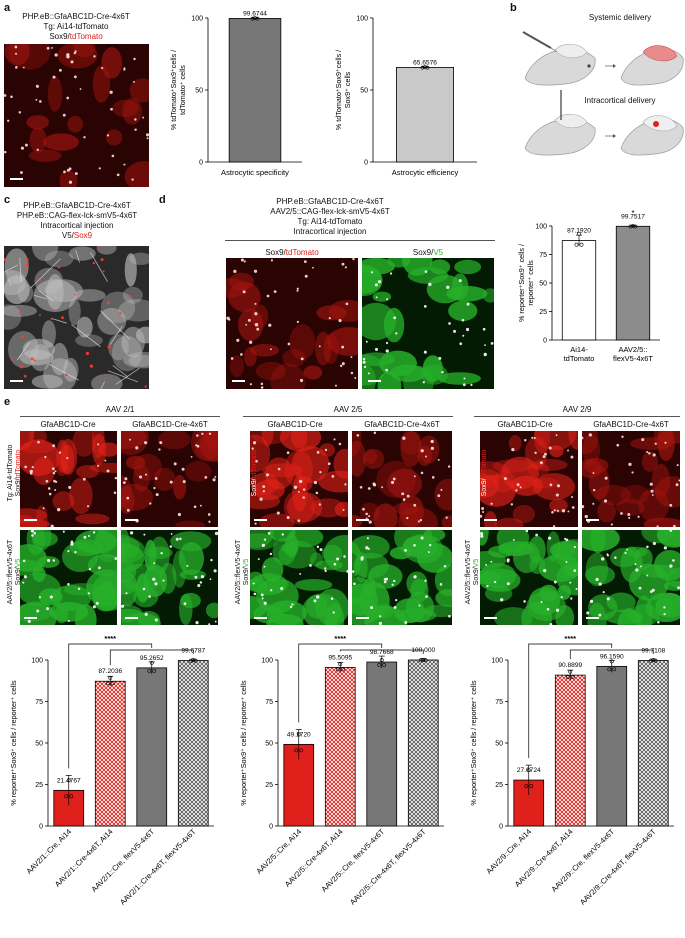  What do you see at coordinates (59, 36) in the screenshot?
I see `panel-a-stain-prefix: Sox9/` at bounding box center [59, 36].